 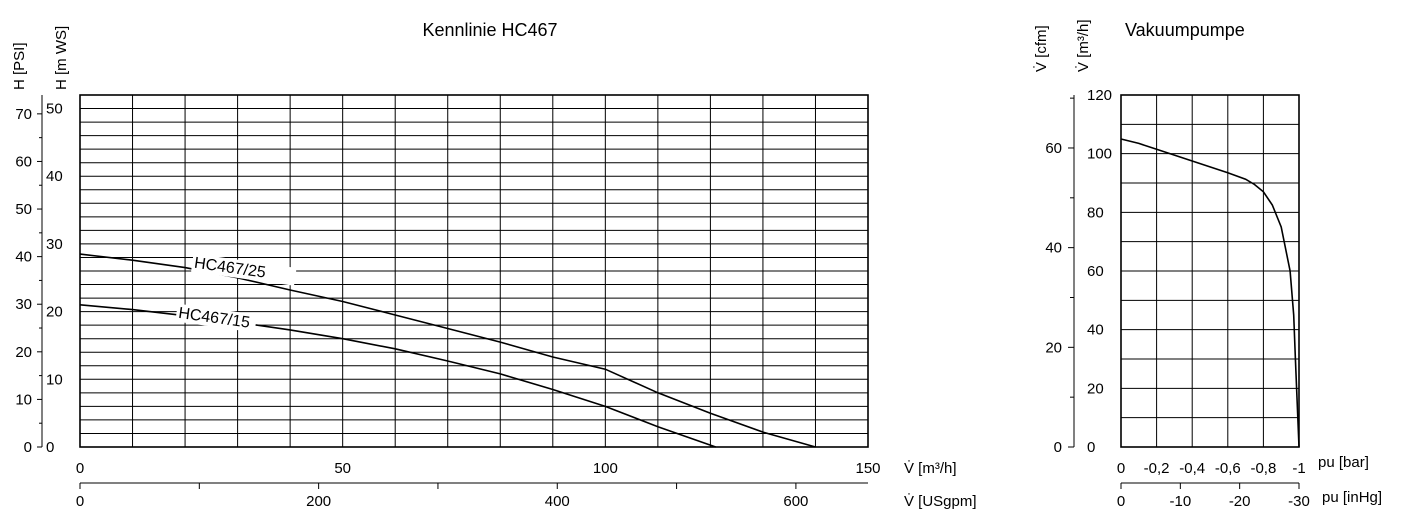 What do you see at coordinates (557, 501) in the screenshot?
I see `x-tick-usgpm-400: 400` at bounding box center [557, 501].